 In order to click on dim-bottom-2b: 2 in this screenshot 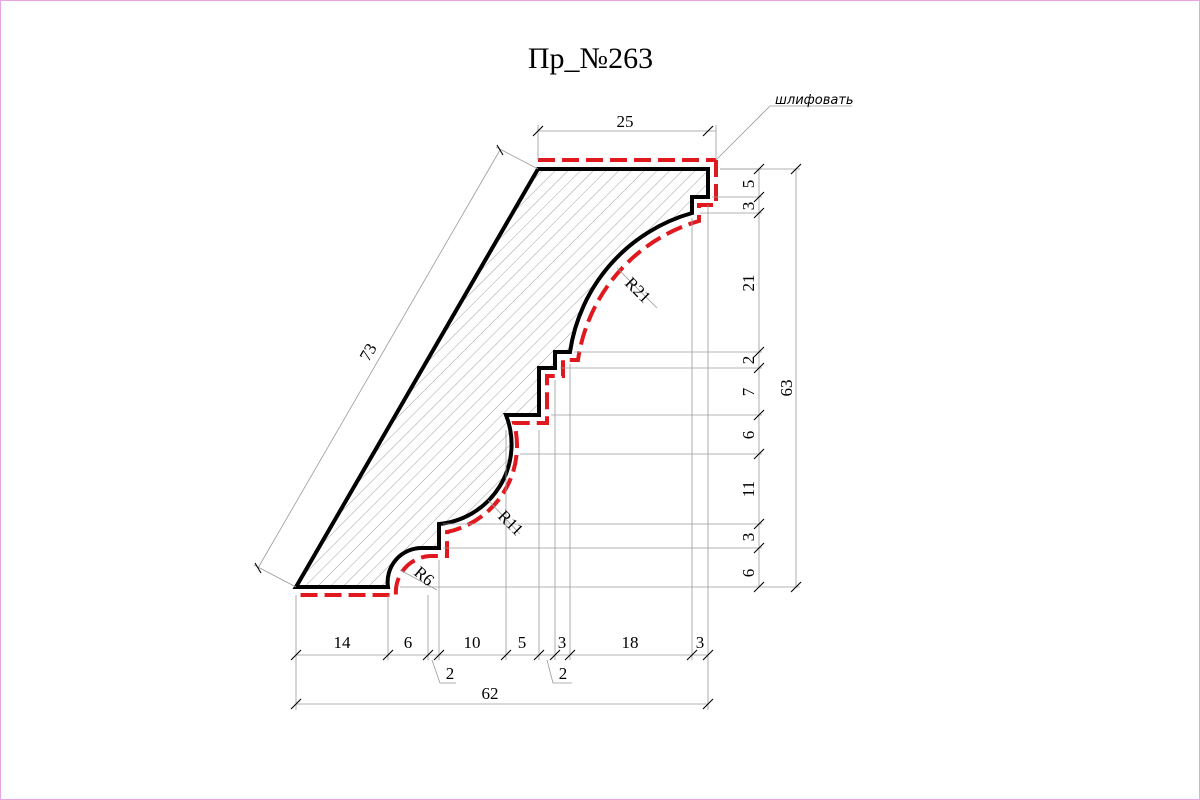, I will do `click(563, 673)`.